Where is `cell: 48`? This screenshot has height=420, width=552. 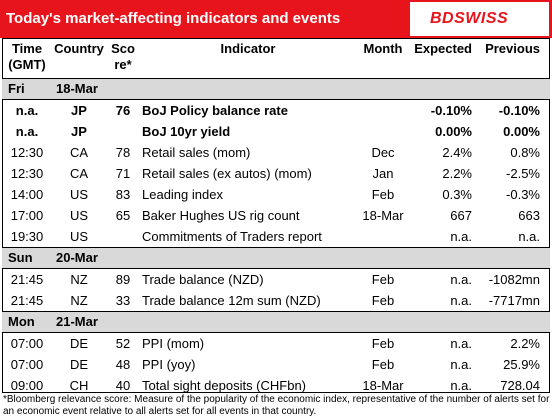 cell: 48 is located at coordinates (123, 364).